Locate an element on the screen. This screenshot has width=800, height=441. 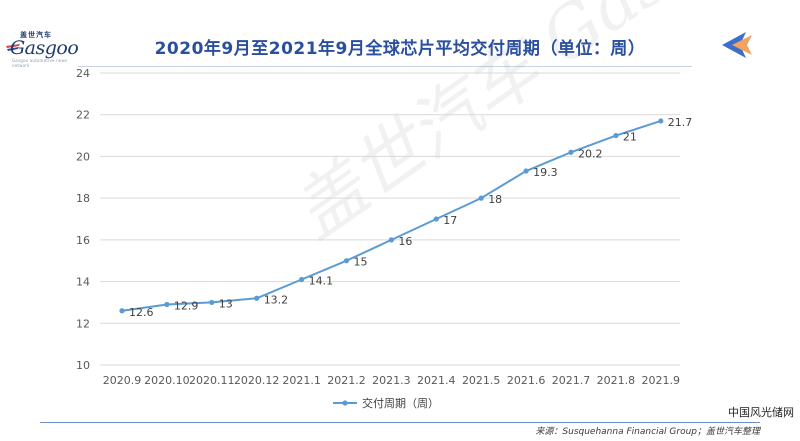
x-tick-label: 2020.12 is located at coordinates (257, 380).